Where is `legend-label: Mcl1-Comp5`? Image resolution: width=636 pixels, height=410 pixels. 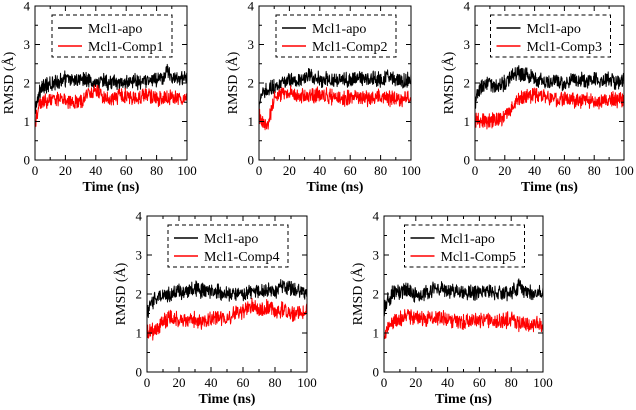
legend-label: Mcl1-Comp5 is located at coordinates (478, 257).